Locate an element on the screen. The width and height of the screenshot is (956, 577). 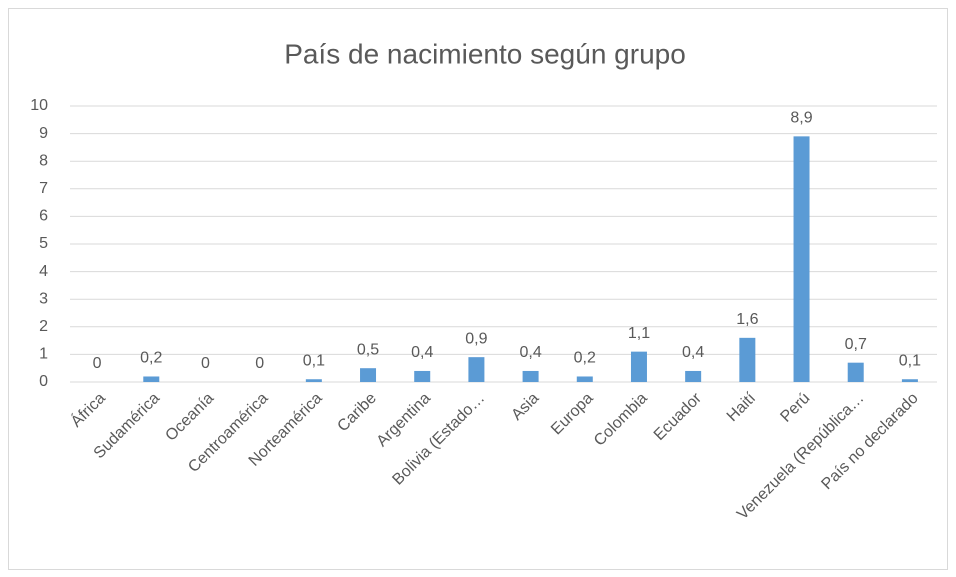
y-tick-label: 7 is located at coordinates (43, 188).